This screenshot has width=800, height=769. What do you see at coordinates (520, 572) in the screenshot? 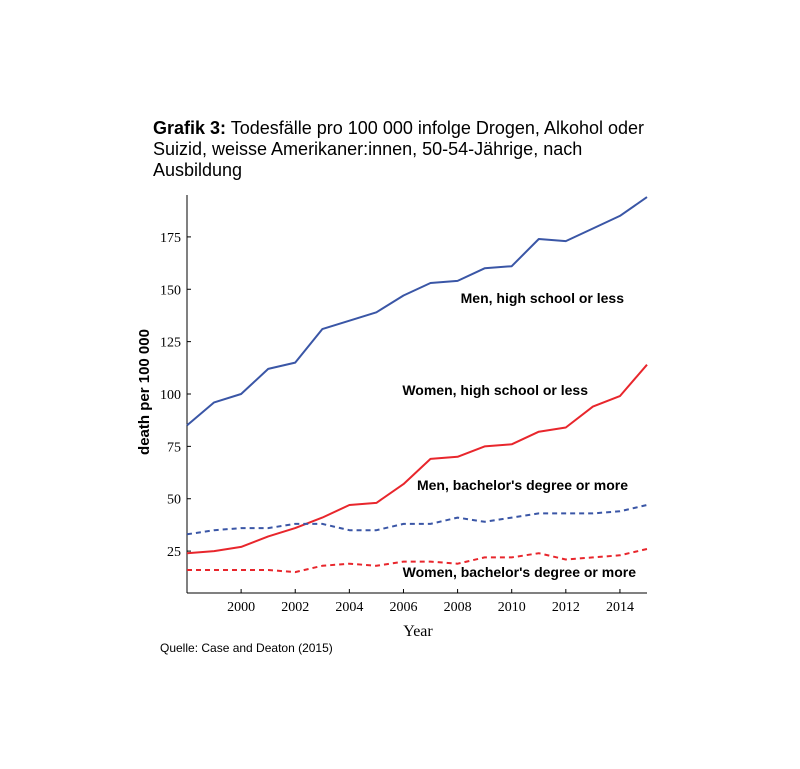
I see `series-label-3: Women, bachelor's degree or more` at bounding box center [520, 572].